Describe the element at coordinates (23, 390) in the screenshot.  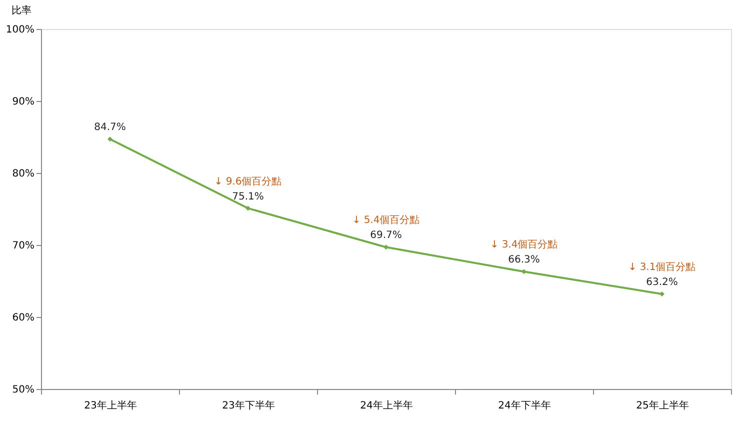
I see `y-tick-label: 50%` at that location.